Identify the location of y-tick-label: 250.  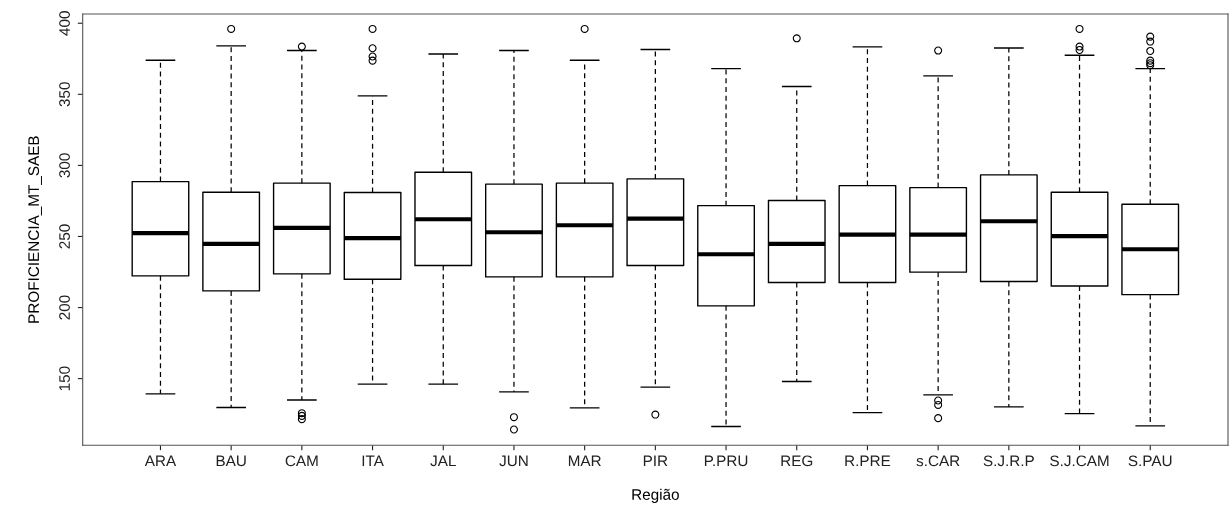
(64, 236).